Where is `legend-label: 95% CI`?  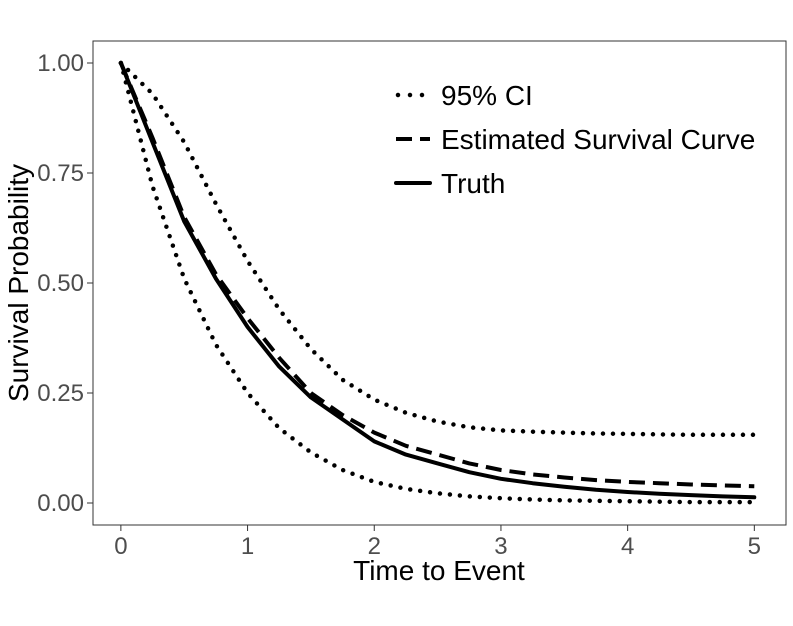 legend-label: 95% CI is located at coordinates (487, 95).